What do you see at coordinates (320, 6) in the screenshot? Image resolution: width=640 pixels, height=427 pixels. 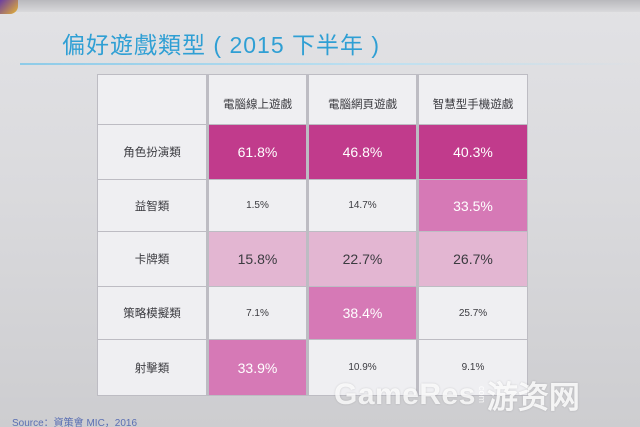 I see `slide-top-strip` at bounding box center [320, 6].